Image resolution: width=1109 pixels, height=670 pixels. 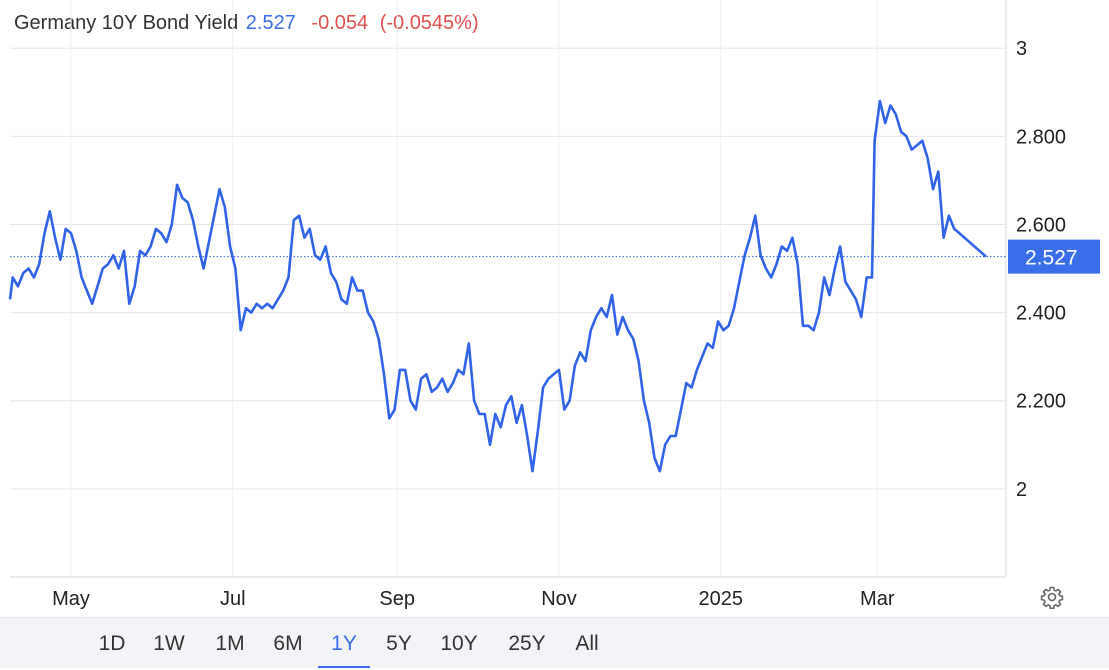 What do you see at coordinates (721, 599) in the screenshot?
I see `x-tick-label: 2025` at bounding box center [721, 599].